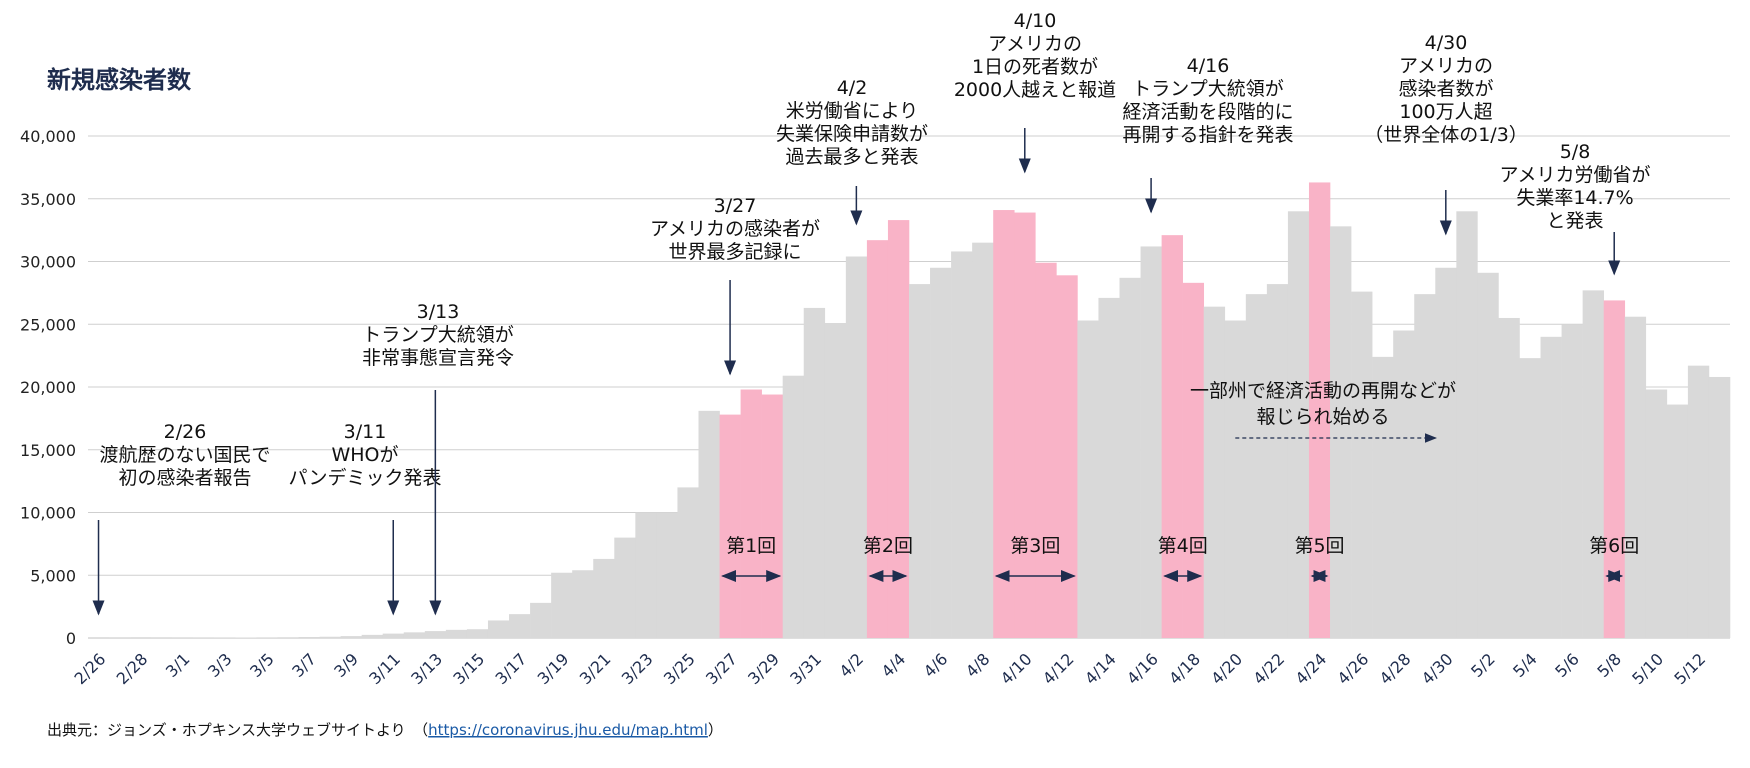 This screenshot has height=768, width=1750. I want to click on annotation-line: 3/11, so click(365, 432).